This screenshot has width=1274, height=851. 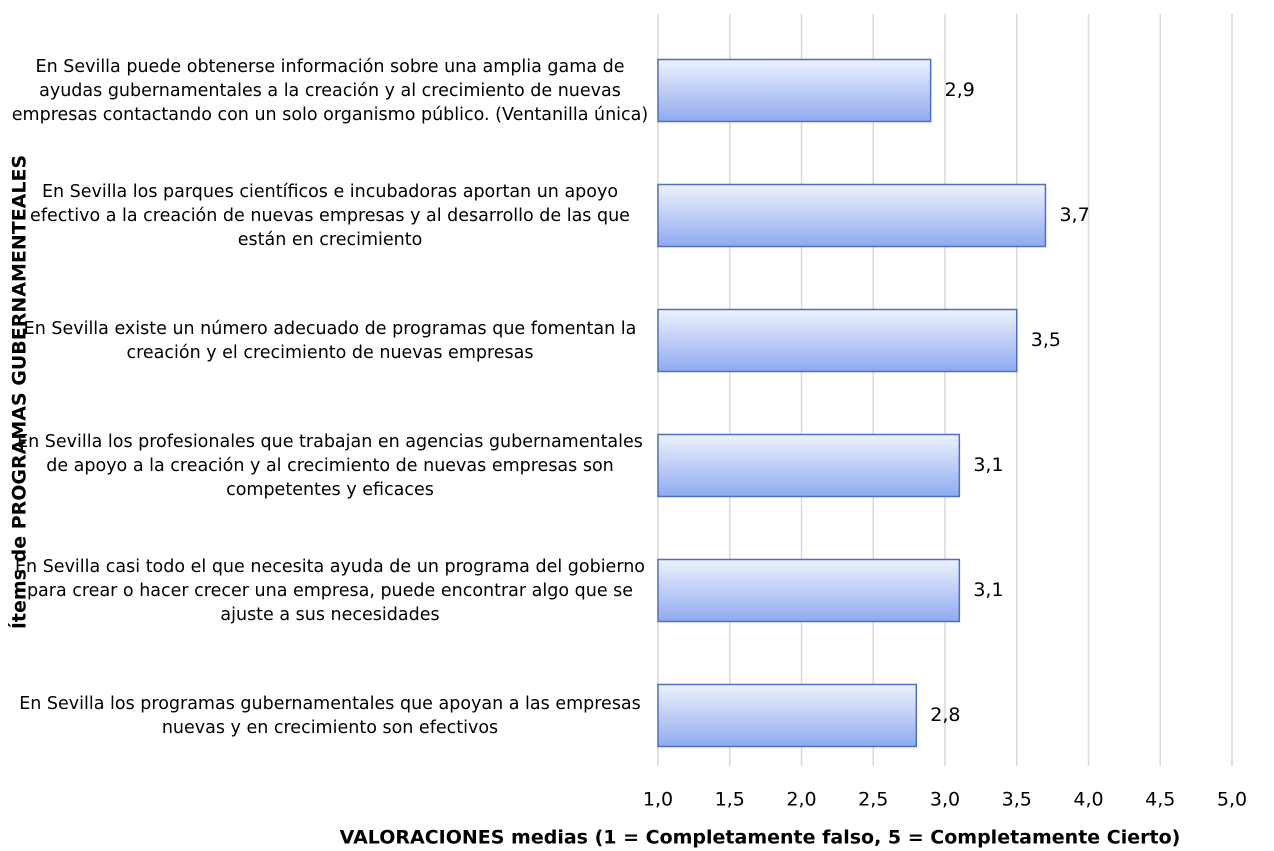 What do you see at coordinates (658, 800) in the screenshot?
I see `x-tick-label: 1,0` at bounding box center [658, 800].